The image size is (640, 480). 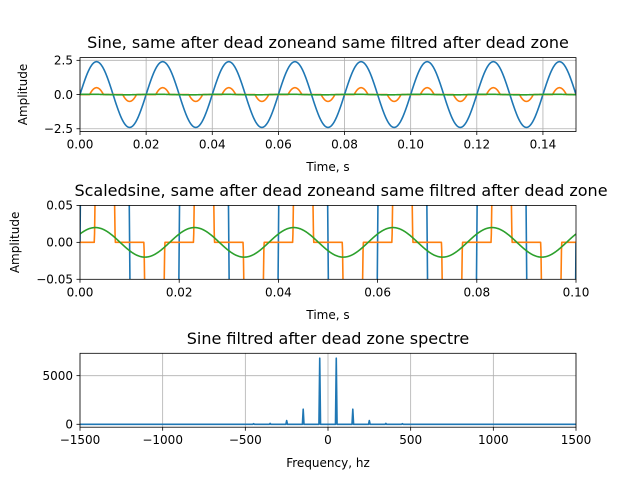 What do you see at coordinates (59, 206) in the screenshot?
I see `y-tick-label: 0.05` at bounding box center [59, 206].